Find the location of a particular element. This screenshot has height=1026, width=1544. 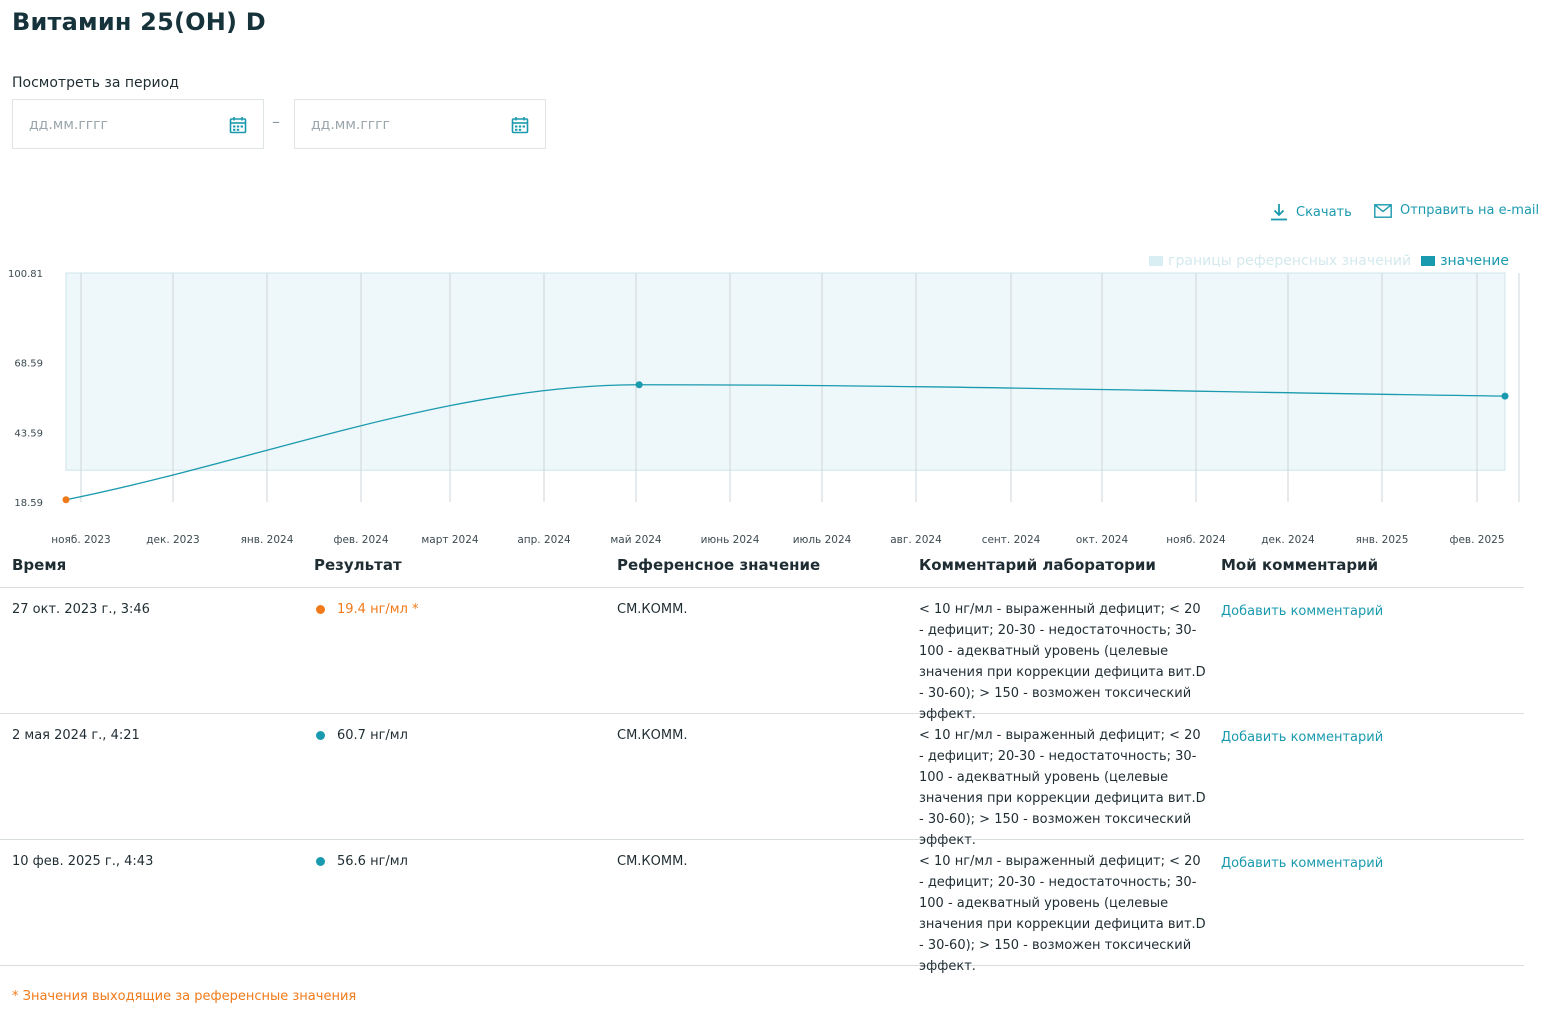

x-tick-label: окт. 2024 is located at coordinates (1102, 540).